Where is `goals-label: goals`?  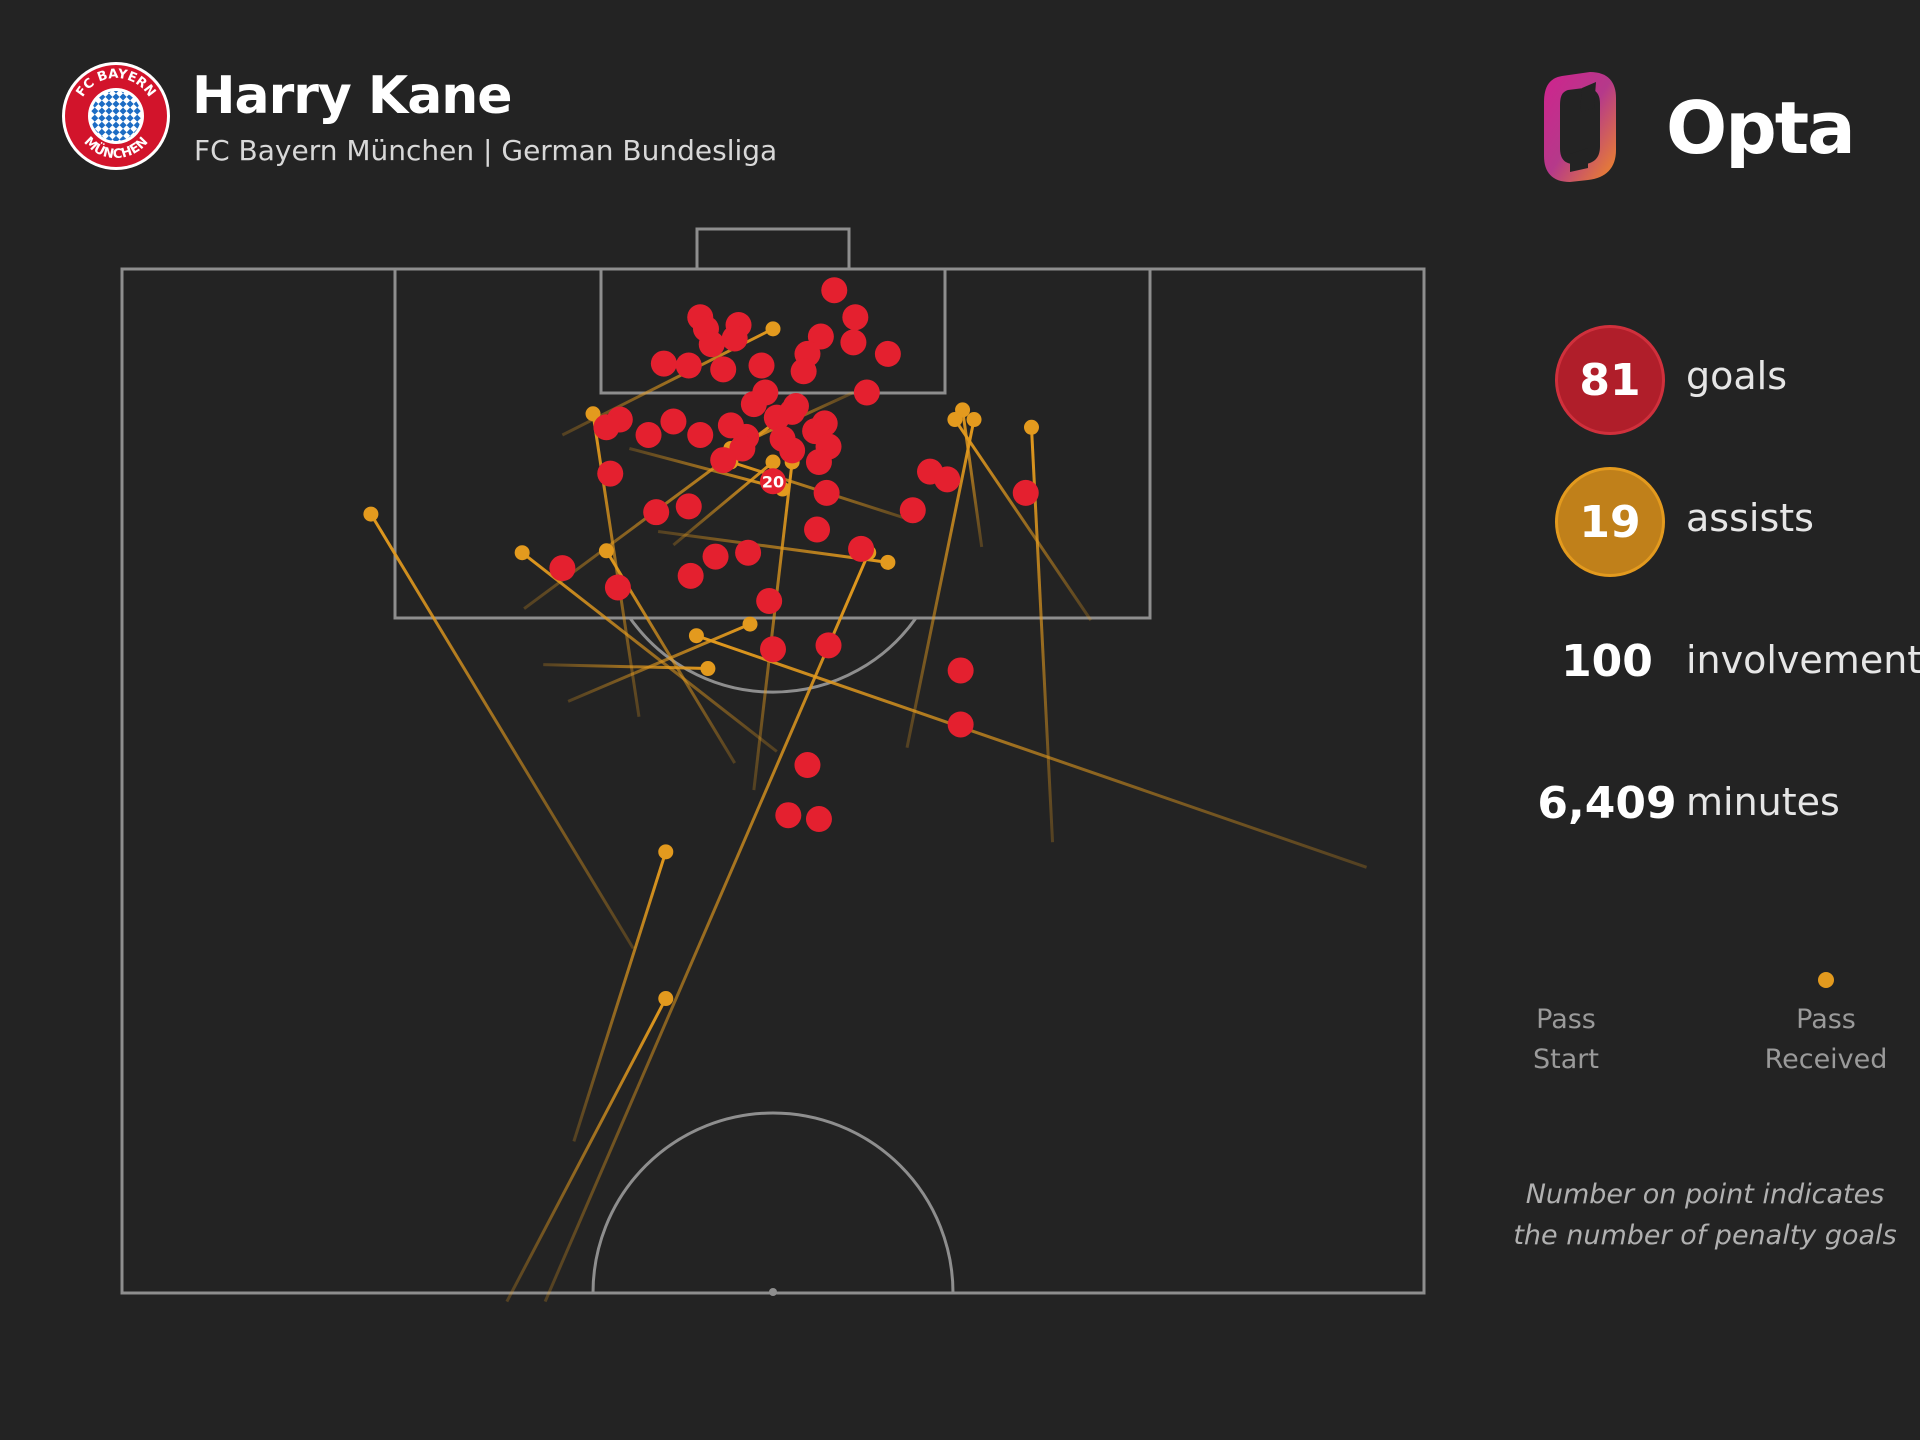
goals-label: goals is located at coordinates (1737, 376).